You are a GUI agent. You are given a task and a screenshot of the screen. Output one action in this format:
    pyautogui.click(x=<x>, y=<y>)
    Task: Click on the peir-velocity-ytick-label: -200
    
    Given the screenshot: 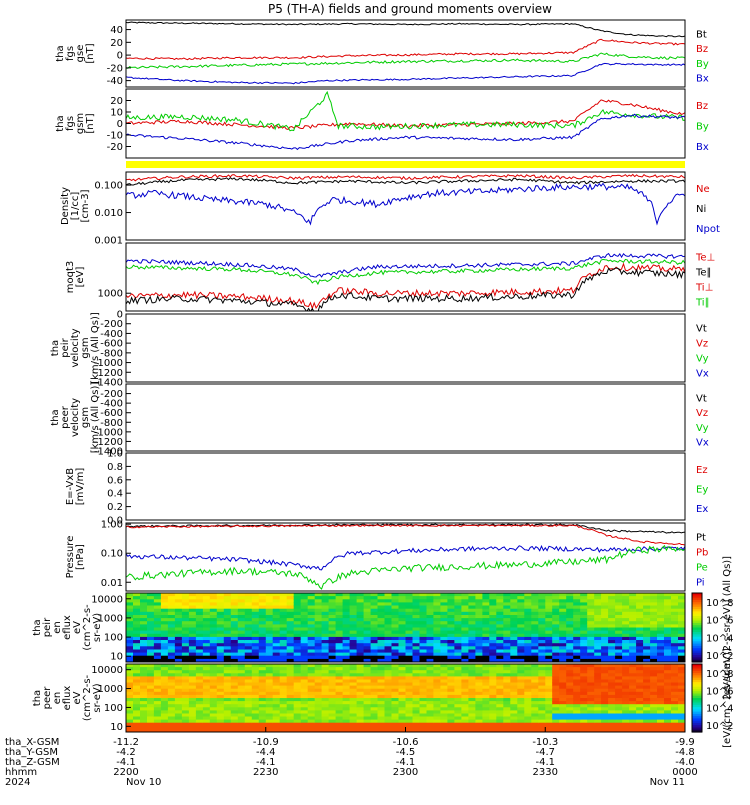 What is the action you would take?
    pyautogui.click(x=111, y=324)
    